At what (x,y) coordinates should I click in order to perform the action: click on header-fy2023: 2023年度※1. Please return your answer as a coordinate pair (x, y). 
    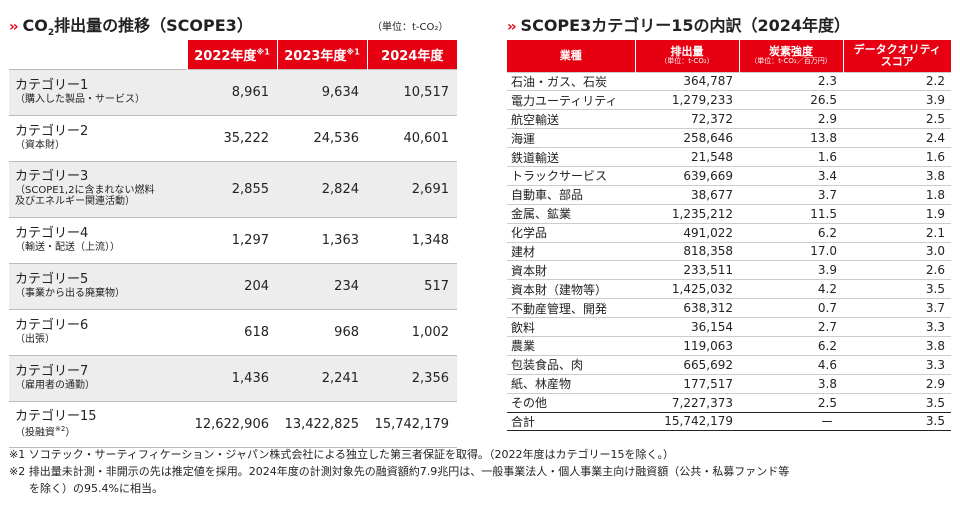
    Looking at the image, I should click on (321, 54).